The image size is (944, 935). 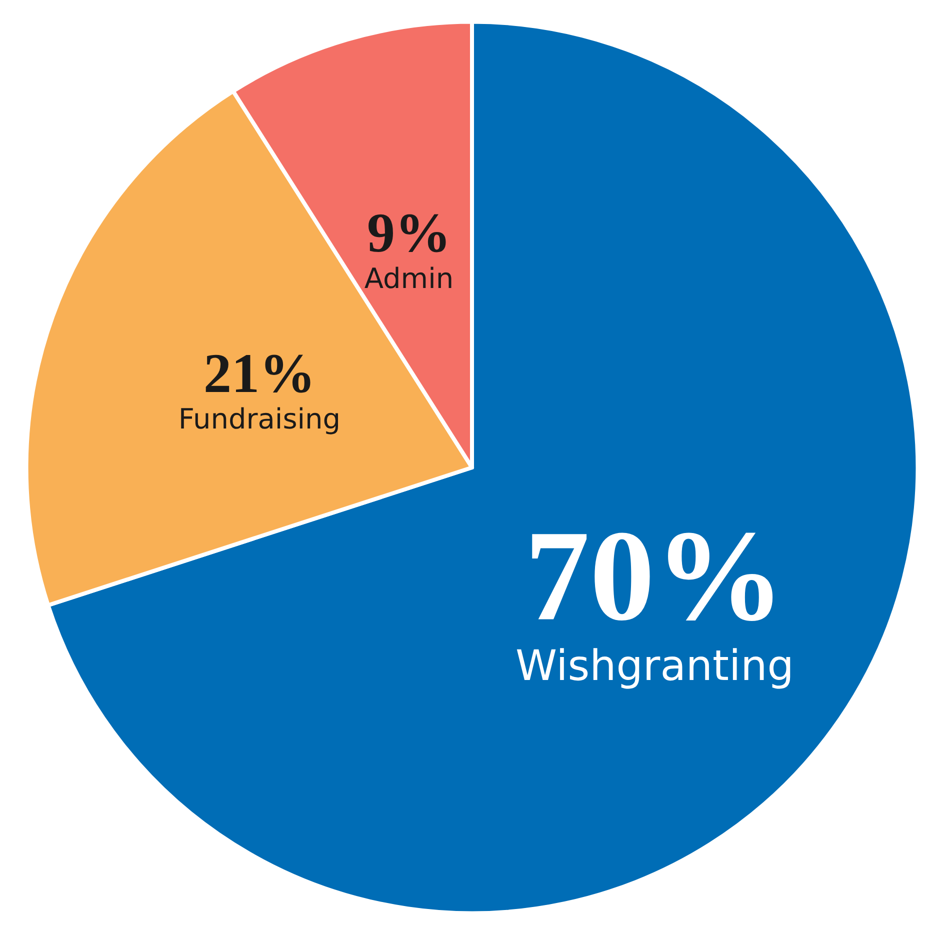 I want to click on slice-label: Fundraising, so click(x=259, y=419).